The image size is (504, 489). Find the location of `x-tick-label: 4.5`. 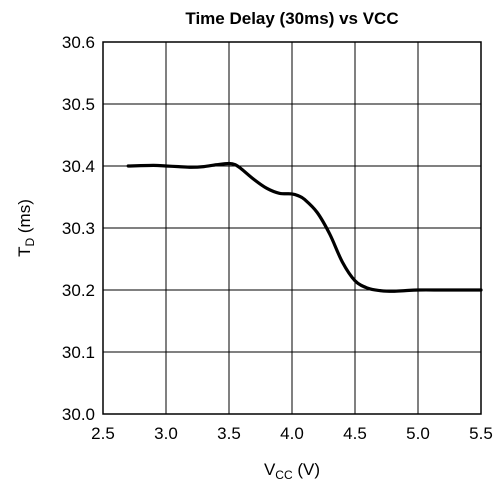

x-tick-label: 4.5 is located at coordinates (355, 433).